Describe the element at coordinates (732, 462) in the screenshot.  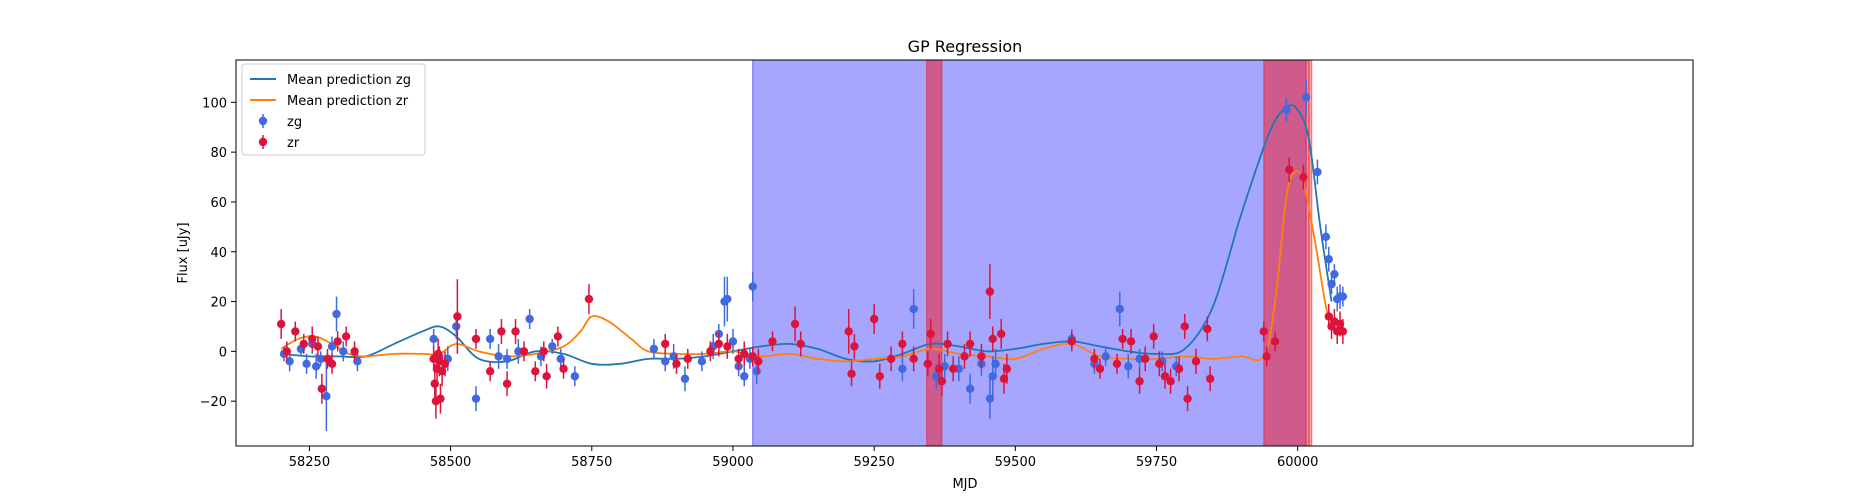
I see `x-tick-label: 59000` at that location.